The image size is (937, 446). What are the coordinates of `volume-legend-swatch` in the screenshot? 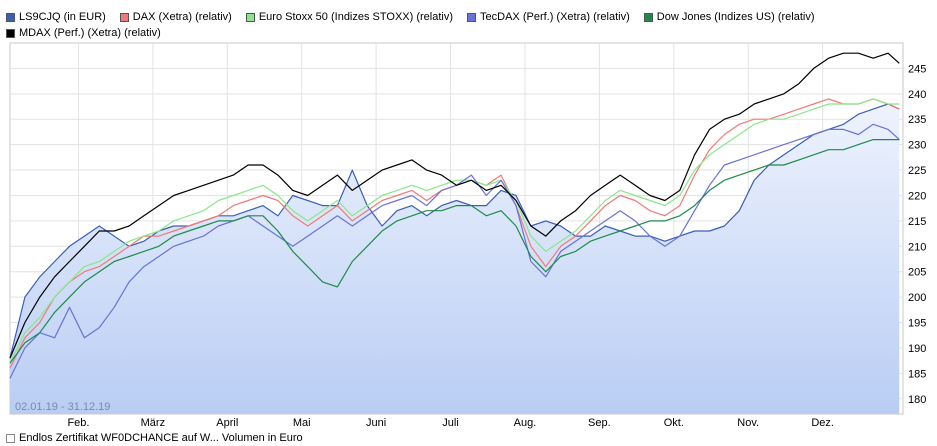 It's located at (10, 438).